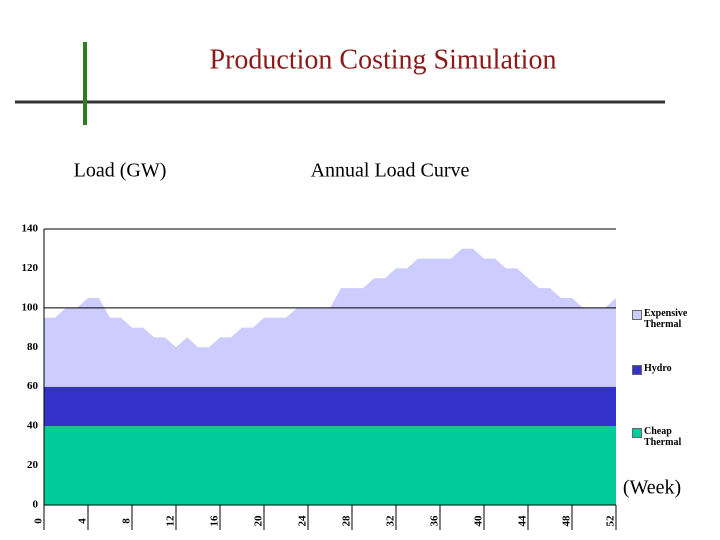 The image size is (720, 540). I want to click on legend-label: Hydro, so click(658, 368).